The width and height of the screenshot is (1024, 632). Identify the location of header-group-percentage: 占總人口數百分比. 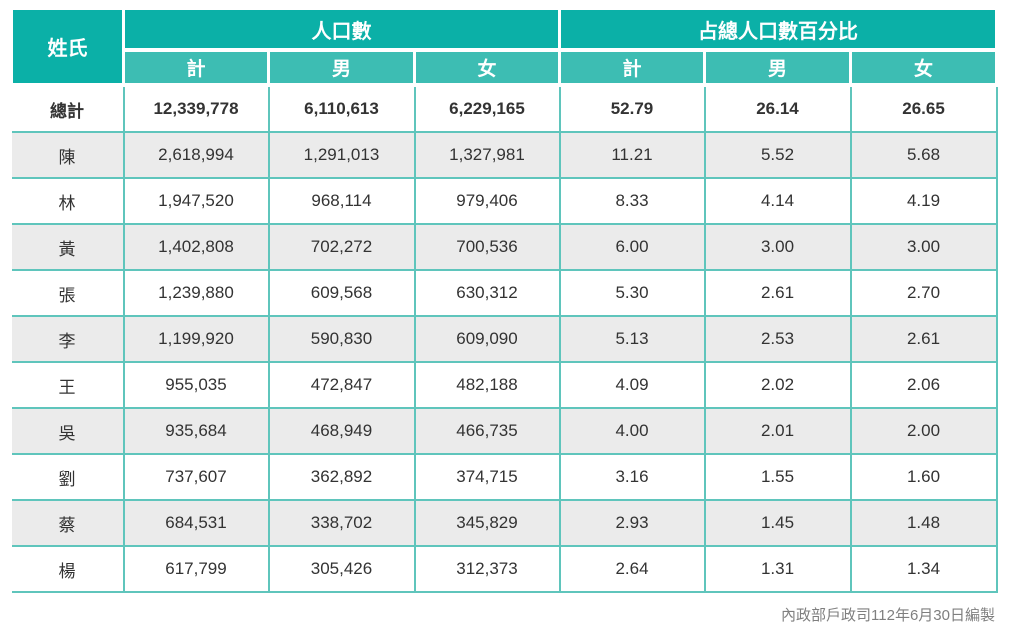
(778, 29).